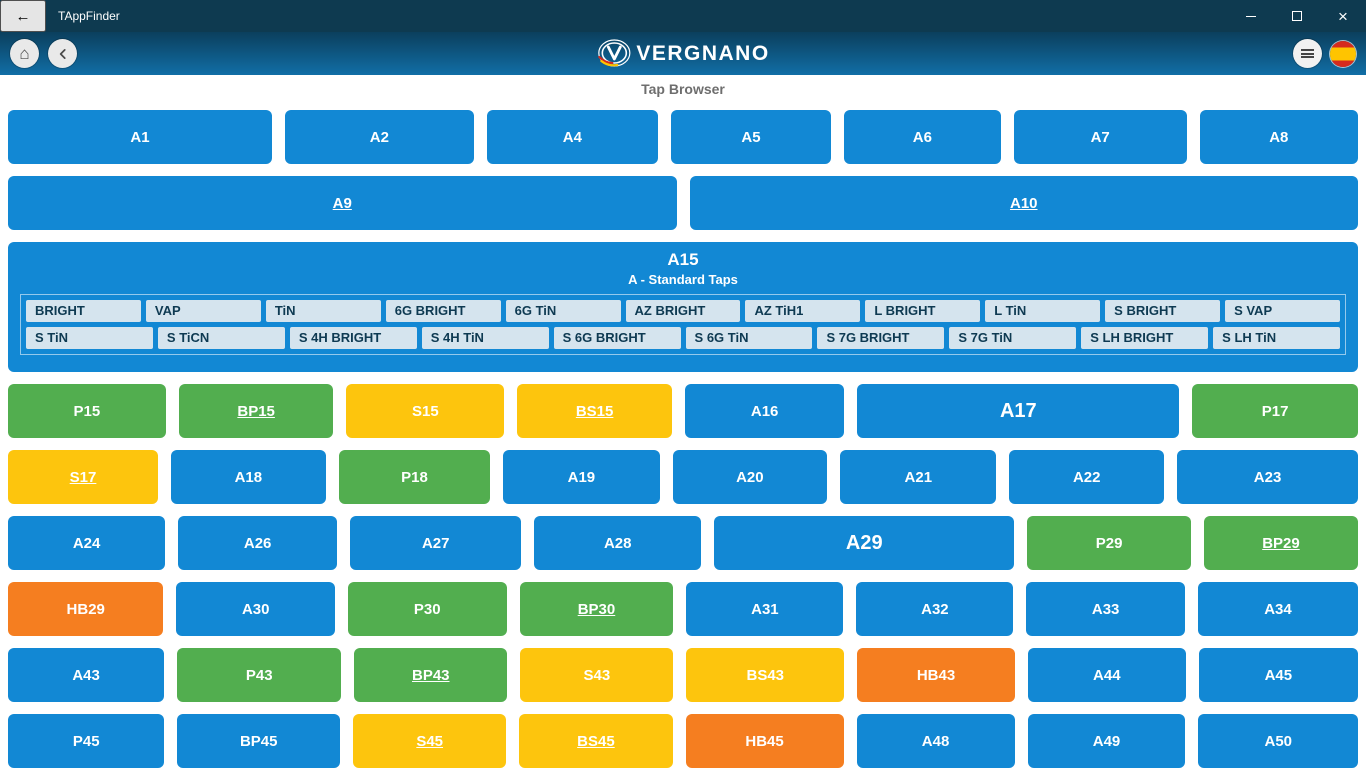 This screenshot has height=768, width=1366. I want to click on tap-button-p29: P29, so click(1109, 543).